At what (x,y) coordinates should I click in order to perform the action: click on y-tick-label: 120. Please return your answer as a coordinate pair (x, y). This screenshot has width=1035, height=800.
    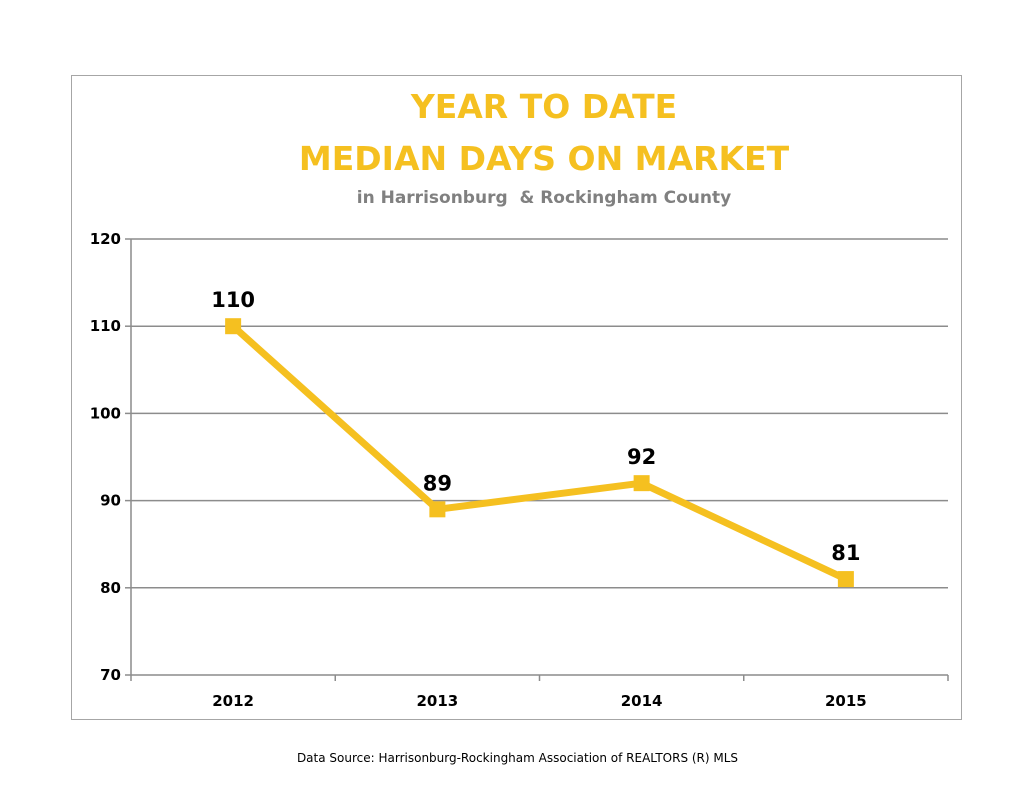
    Looking at the image, I should click on (105, 239).